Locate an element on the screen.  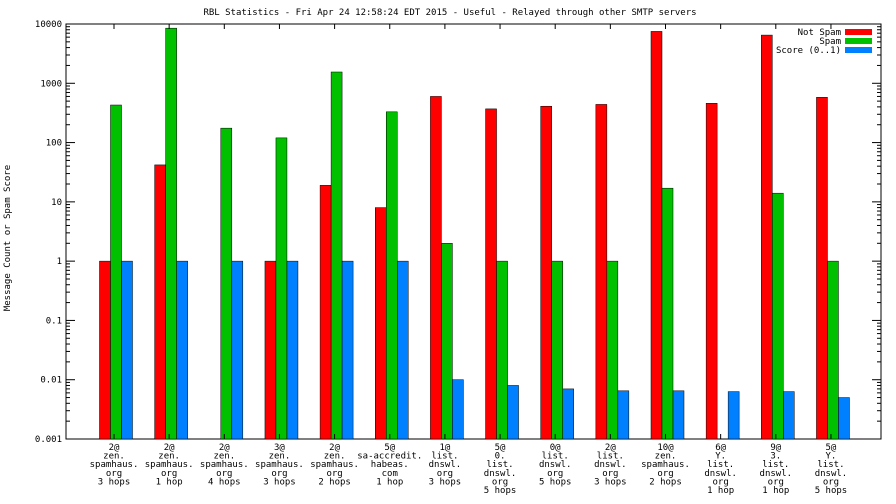
x-tick-label: 9@ is located at coordinates (775, 448).